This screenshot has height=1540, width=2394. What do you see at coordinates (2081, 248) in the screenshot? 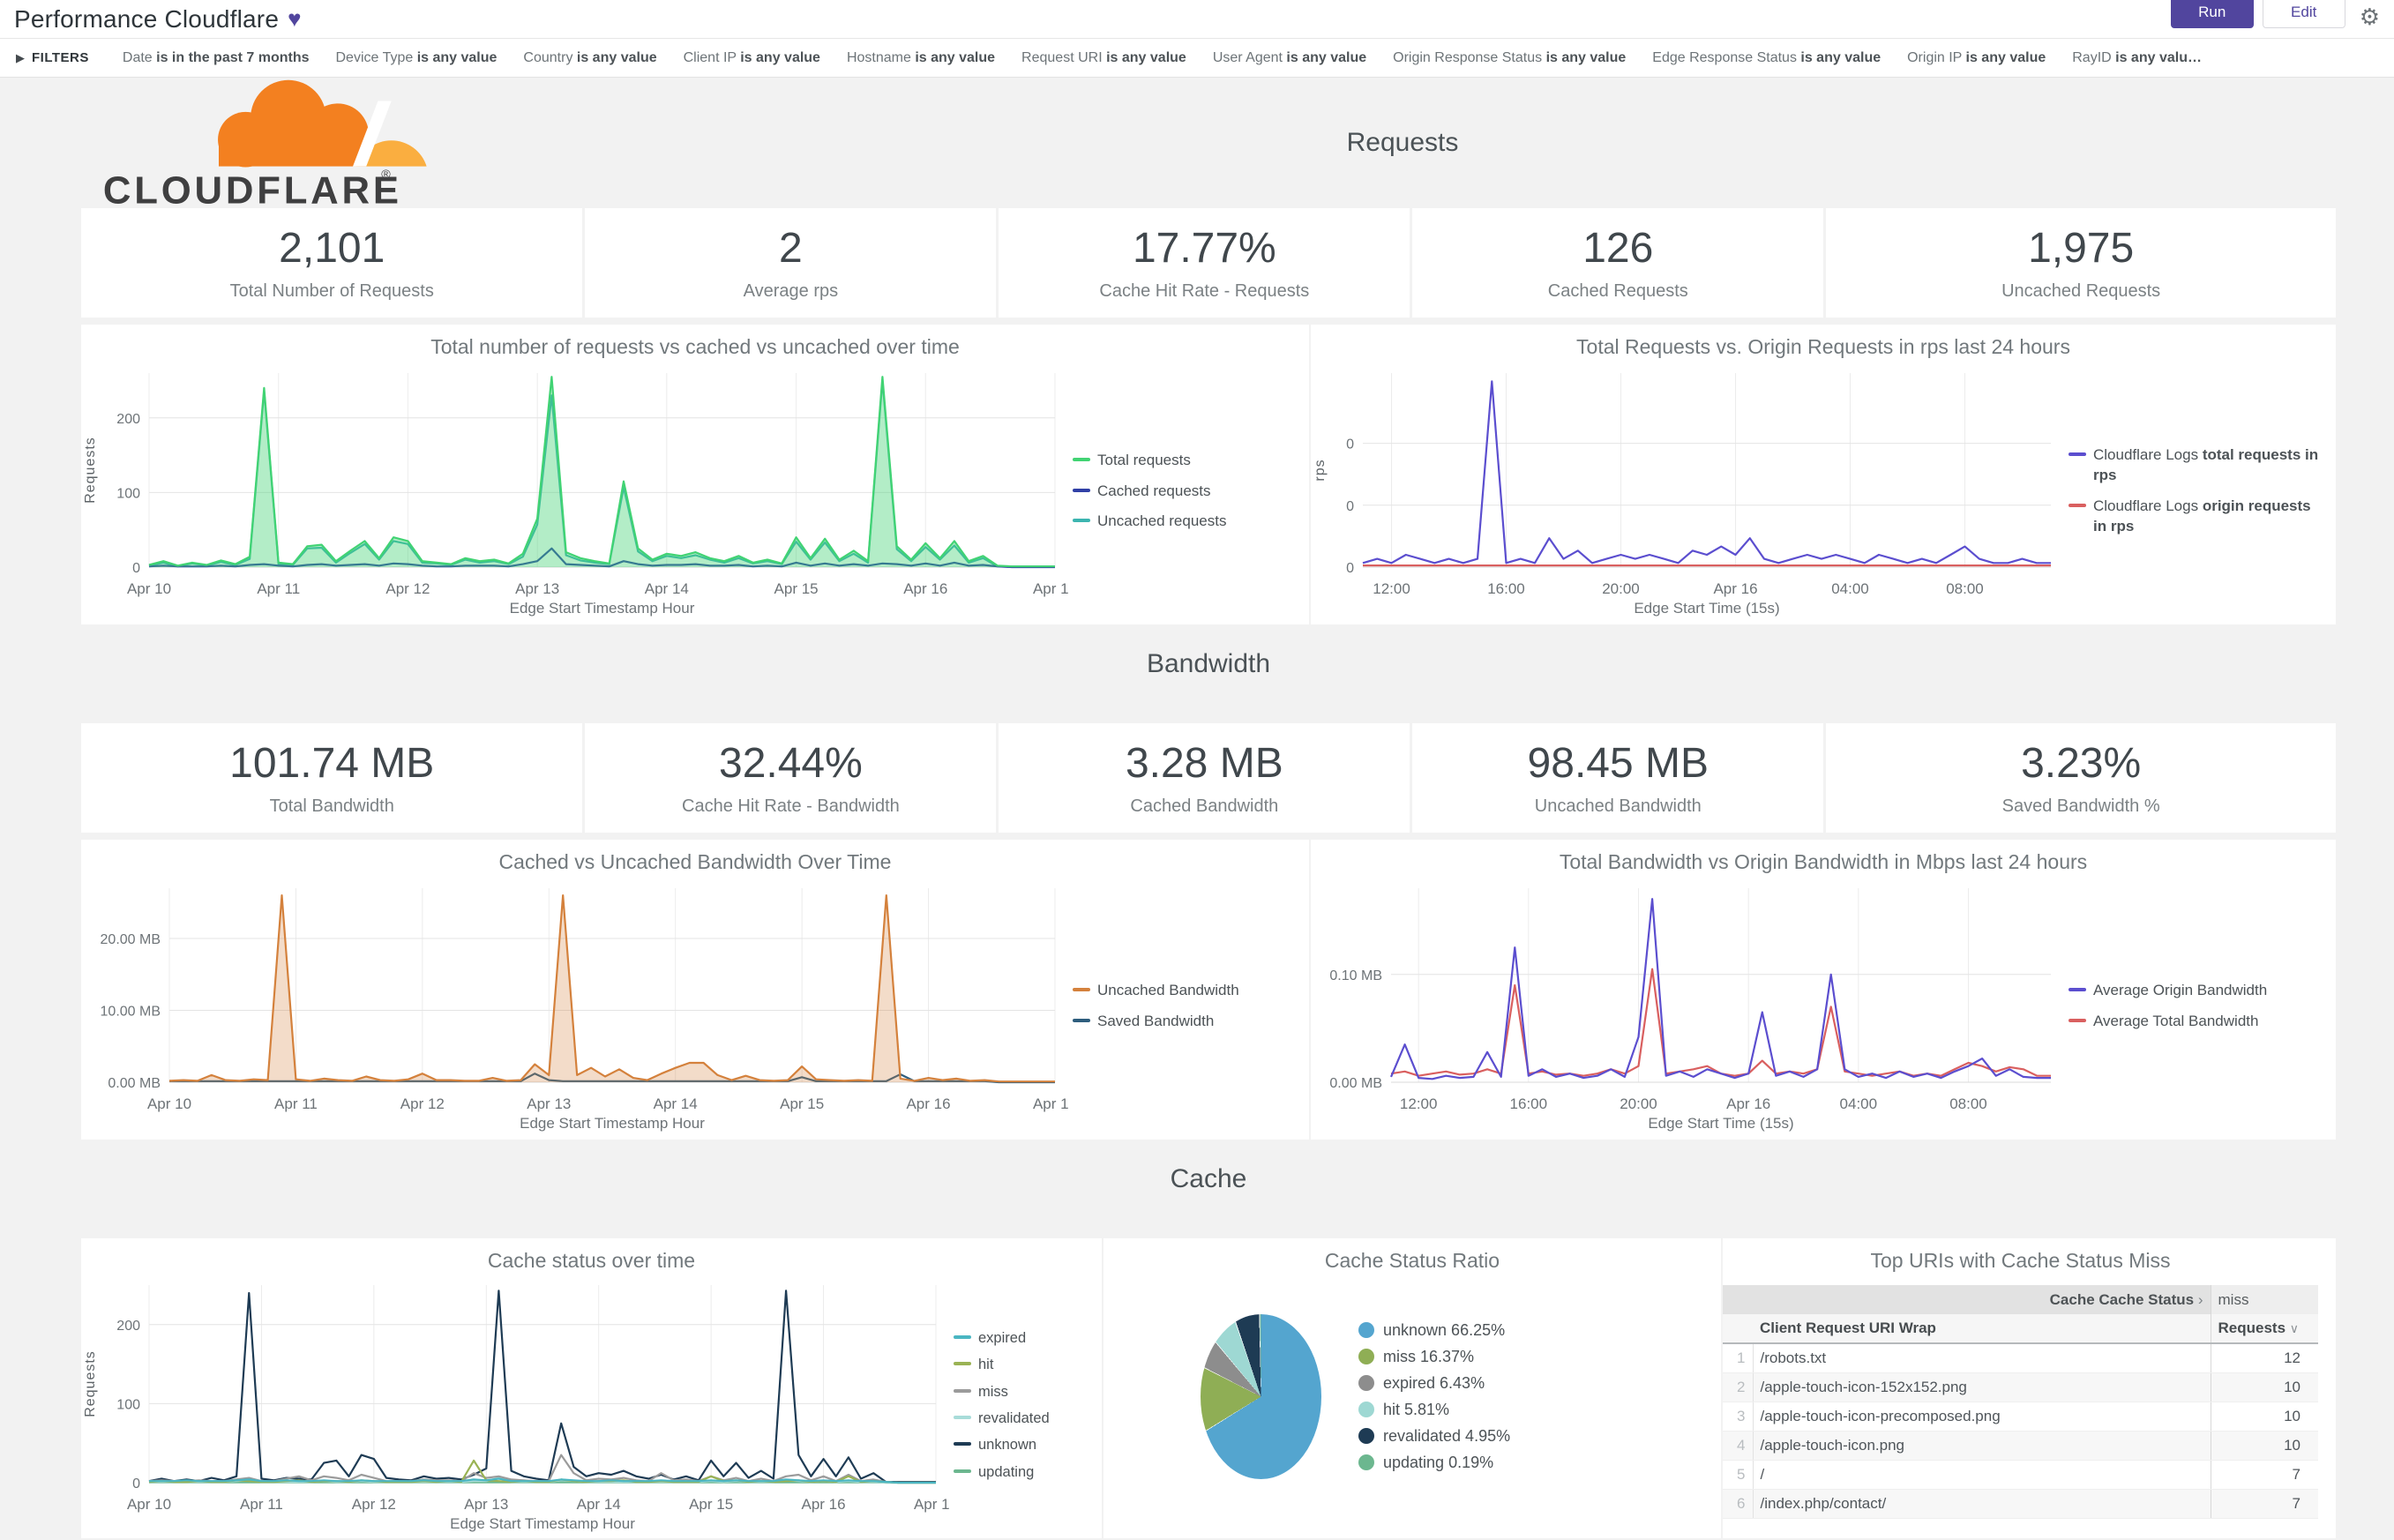
I see `kpi-value: 1,975` at bounding box center [2081, 248].